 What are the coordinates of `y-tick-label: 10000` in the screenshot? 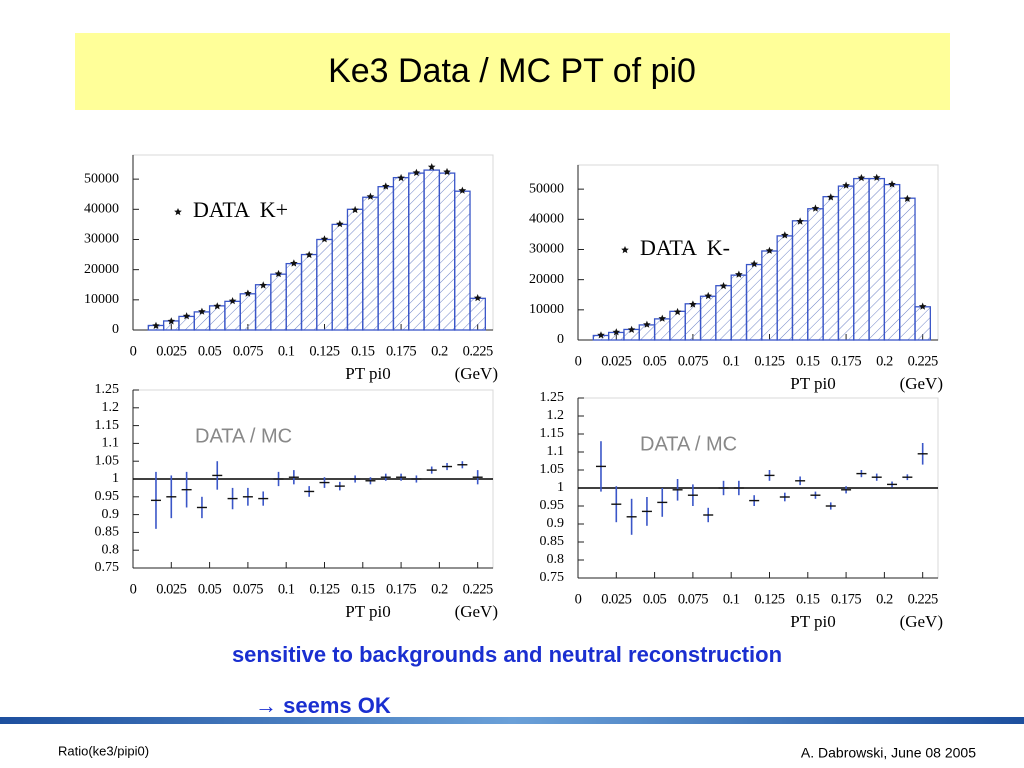 It's located at (546, 309).